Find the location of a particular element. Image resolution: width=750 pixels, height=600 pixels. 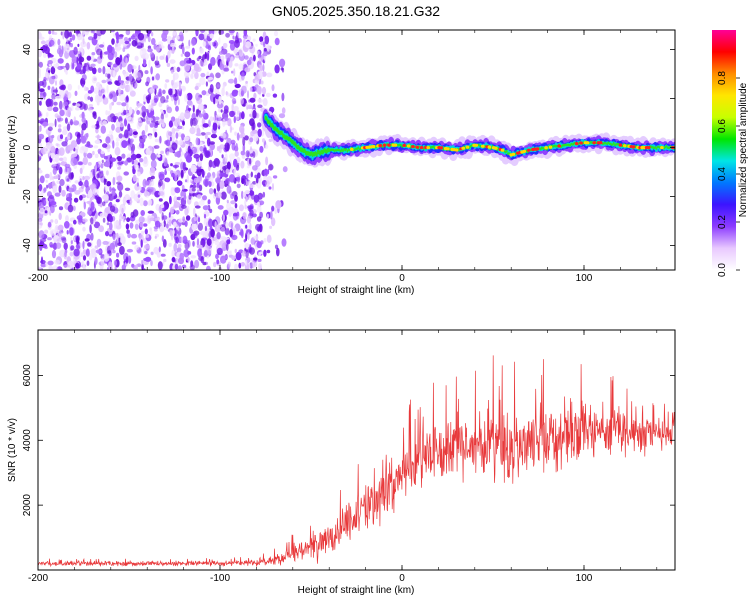

y-tick-label: 2000 is located at coordinates (27, 505).